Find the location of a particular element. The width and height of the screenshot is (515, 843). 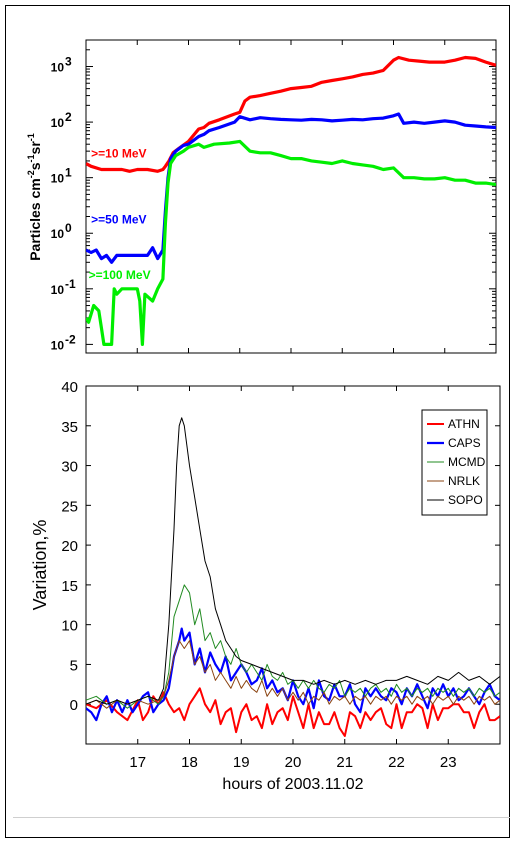

bottom-ytick-label: 10 is located at coordinates (69, 626).